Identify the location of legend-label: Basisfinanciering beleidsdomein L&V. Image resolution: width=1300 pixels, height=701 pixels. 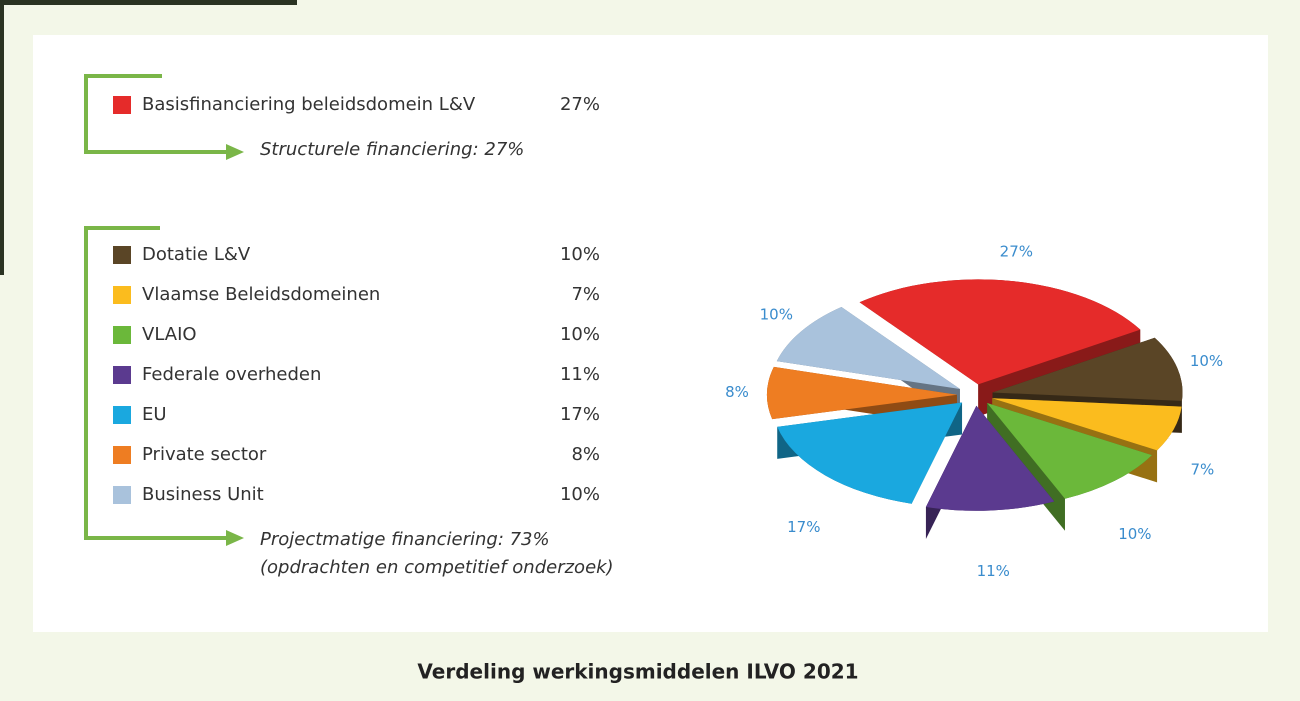
(309, 104).